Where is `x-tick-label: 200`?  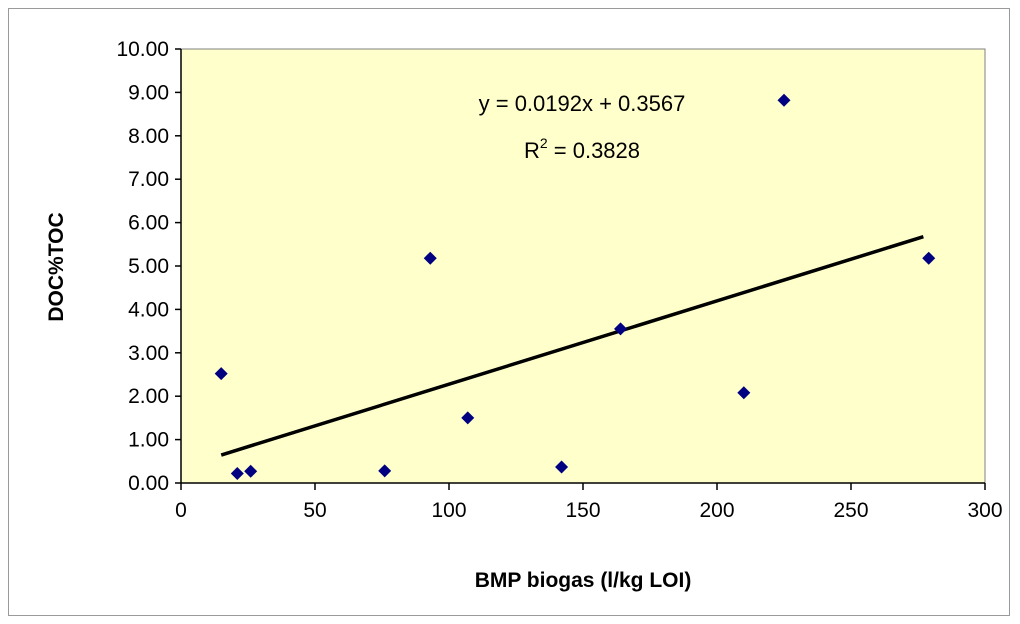 x-tick-label: 200 is located at coordinates (716, 510).